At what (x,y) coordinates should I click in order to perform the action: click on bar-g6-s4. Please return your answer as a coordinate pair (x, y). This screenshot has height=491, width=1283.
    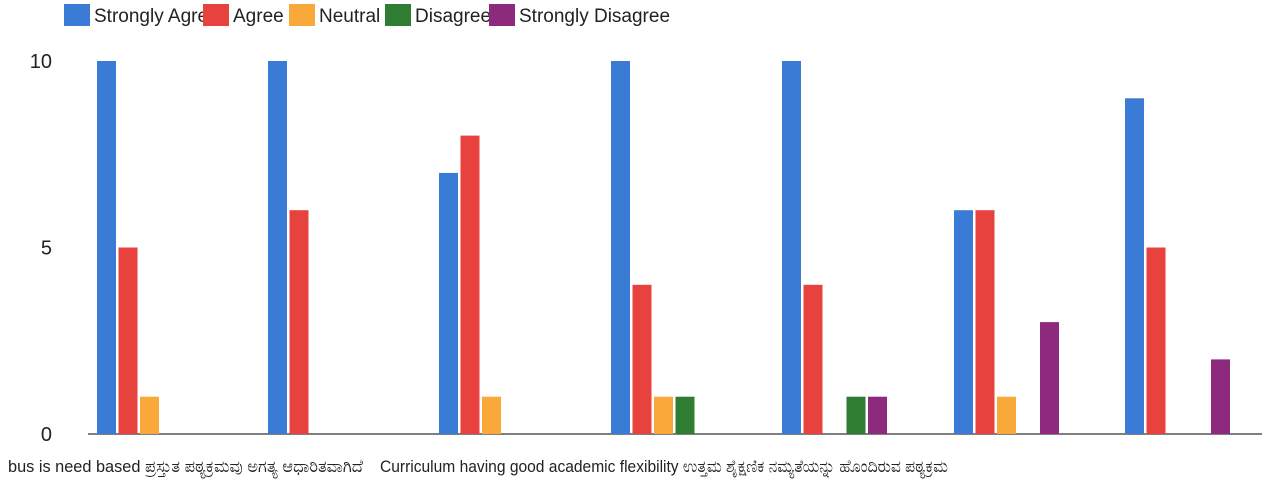
    Looking at the image, I should click on (1220, 396).